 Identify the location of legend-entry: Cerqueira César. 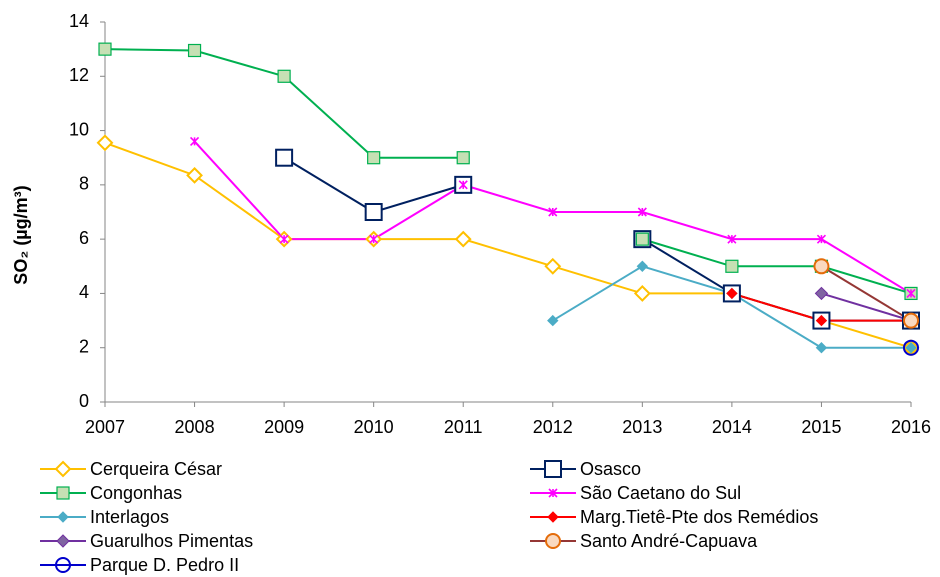
(131, 469).